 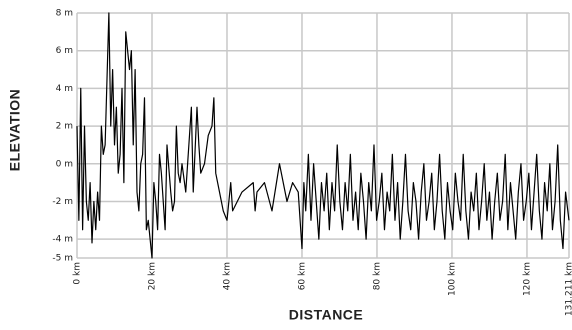 What do you see at coordinates (452, 279) in the screenshot?
I see `x-tick-label: 100 km` at bounding box center [452, 279].